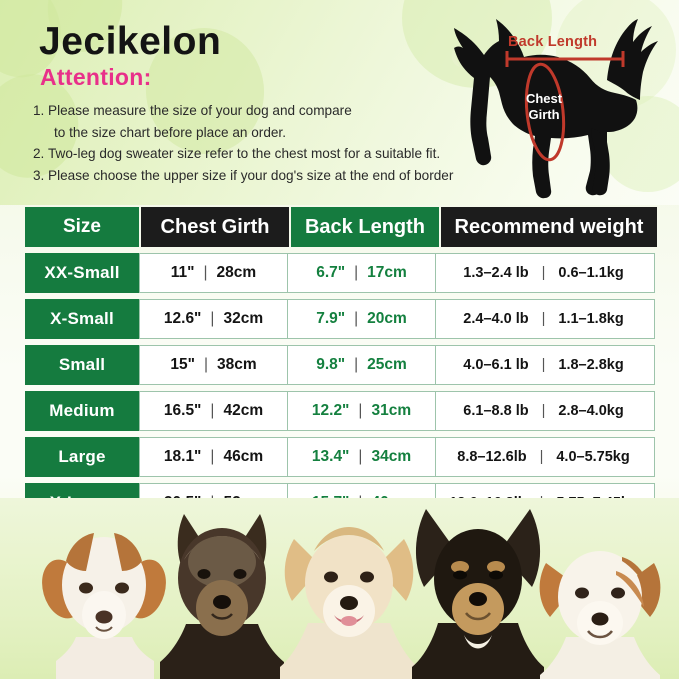 This screenshot has height=679, width=679. I want to click on row-size-label: Medium, so click(82, 411).